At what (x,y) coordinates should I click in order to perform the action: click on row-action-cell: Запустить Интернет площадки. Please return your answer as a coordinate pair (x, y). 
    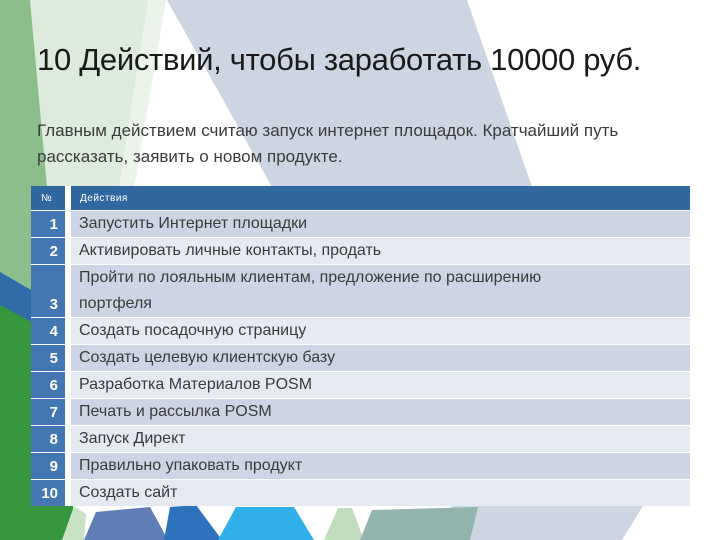
    Looking at the image, I should click on (377, 224).